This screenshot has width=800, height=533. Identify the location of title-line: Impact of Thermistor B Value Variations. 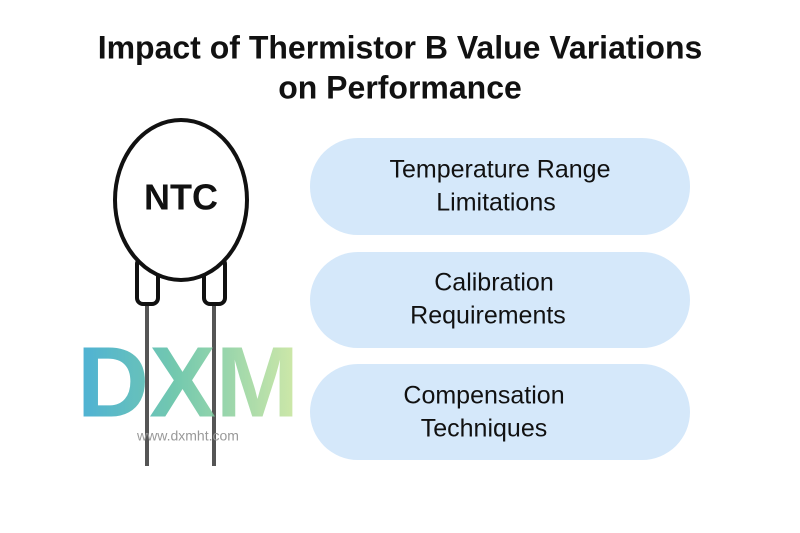
(400, 47).